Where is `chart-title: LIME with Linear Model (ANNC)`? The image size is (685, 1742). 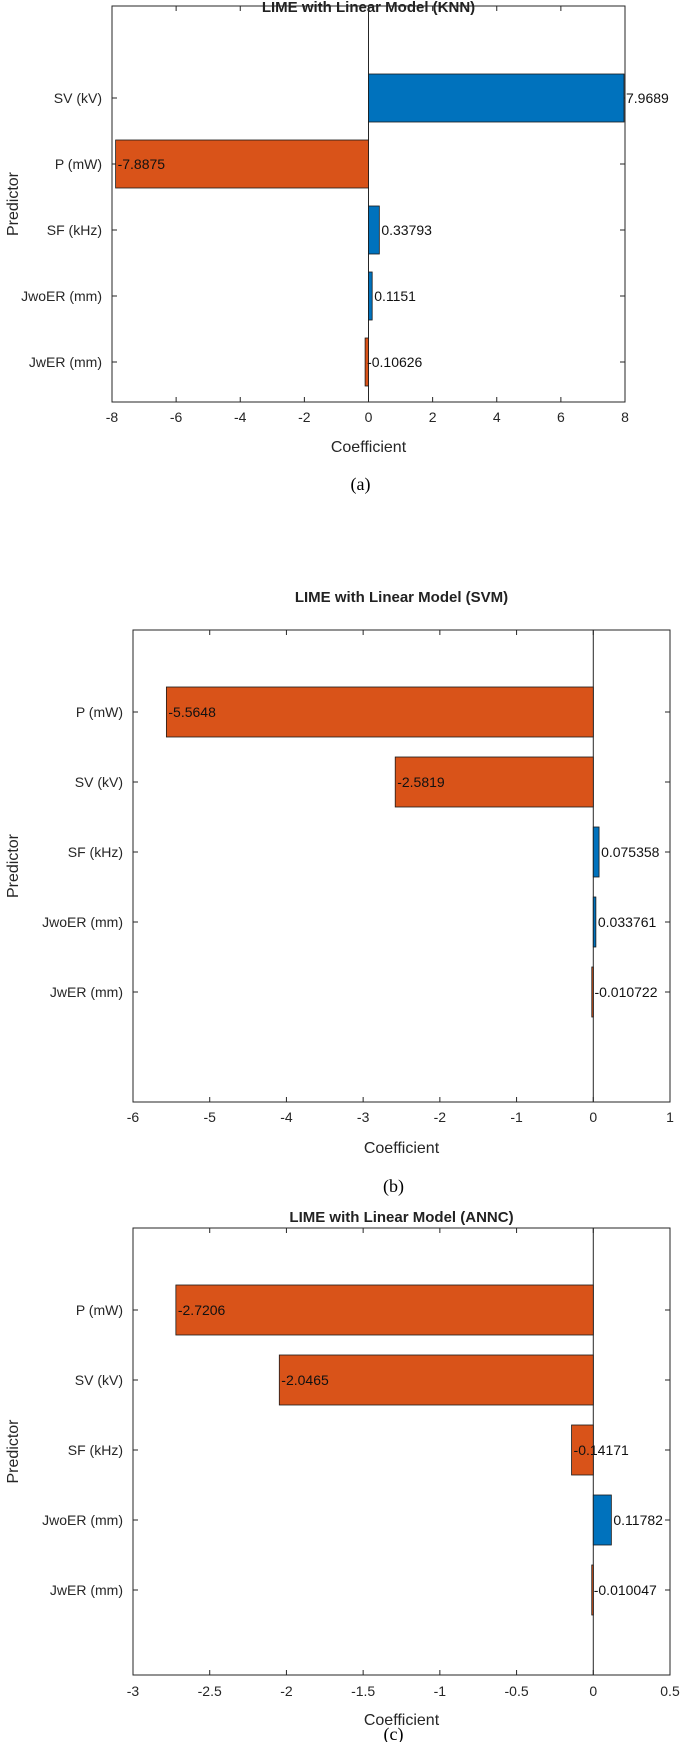 chart-title: LIME with Linear Model (ANNC) is located at coordinates (401, 1217).